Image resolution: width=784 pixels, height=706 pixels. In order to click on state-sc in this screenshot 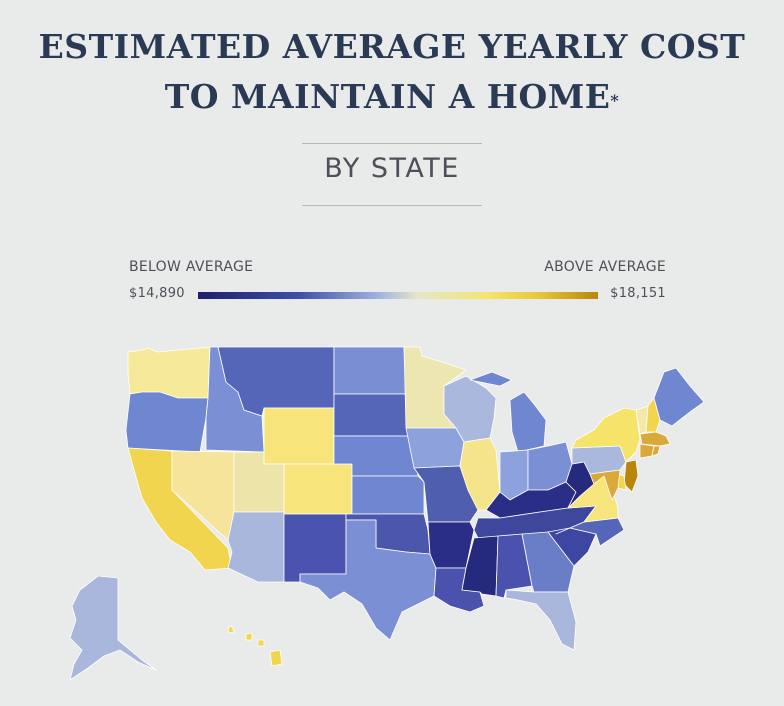, I will do `click(572, 547)`.